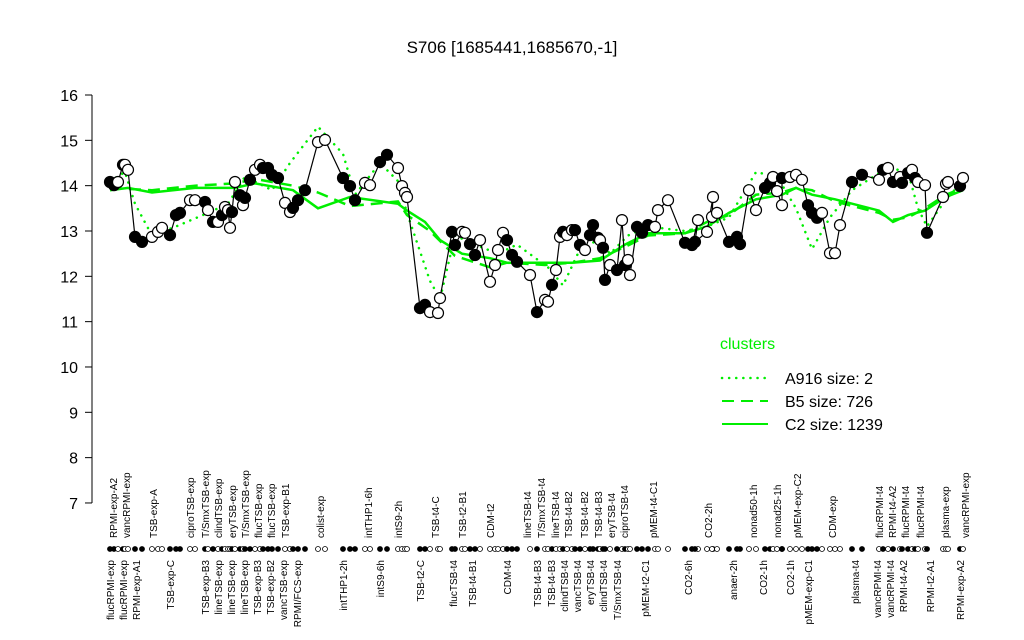 This screenshot has width=1024, height=640. I want to click on x-label-top: nonad25-1h, so click(778, 511).